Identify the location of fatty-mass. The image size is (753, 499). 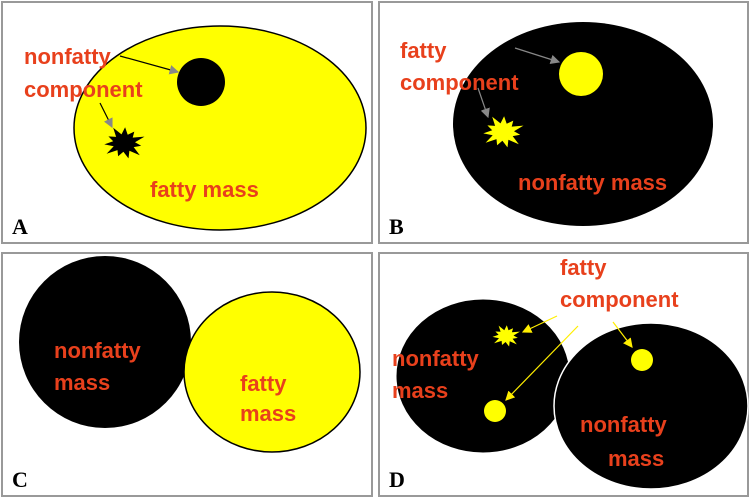
(272, 372).